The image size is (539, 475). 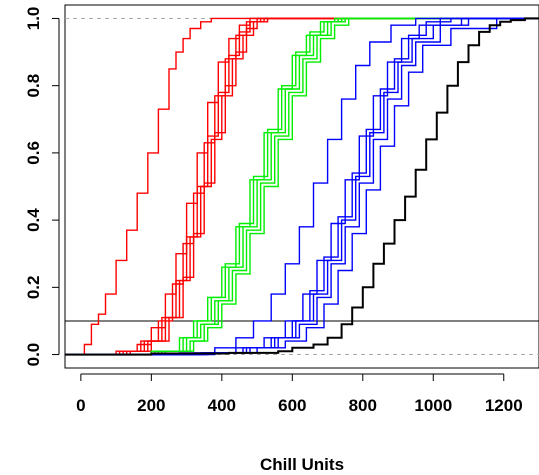 I want to click on y-tick-label: 0.0, so click(x=33, y=355).